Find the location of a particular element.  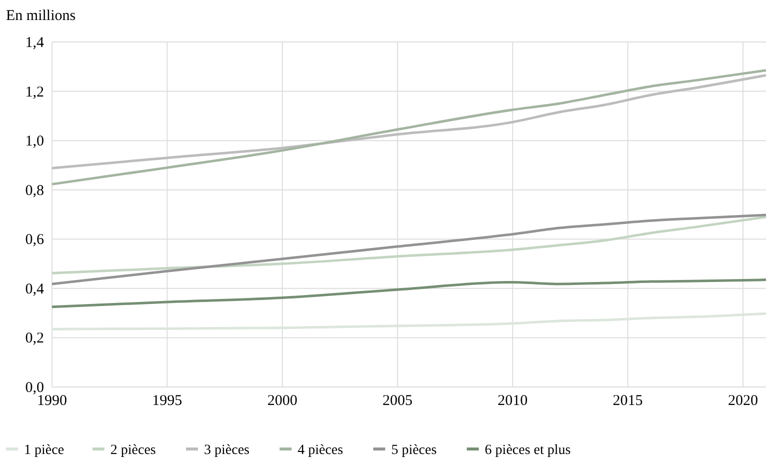

x-tick-label: 2020 is located at coordinates (743, 401).